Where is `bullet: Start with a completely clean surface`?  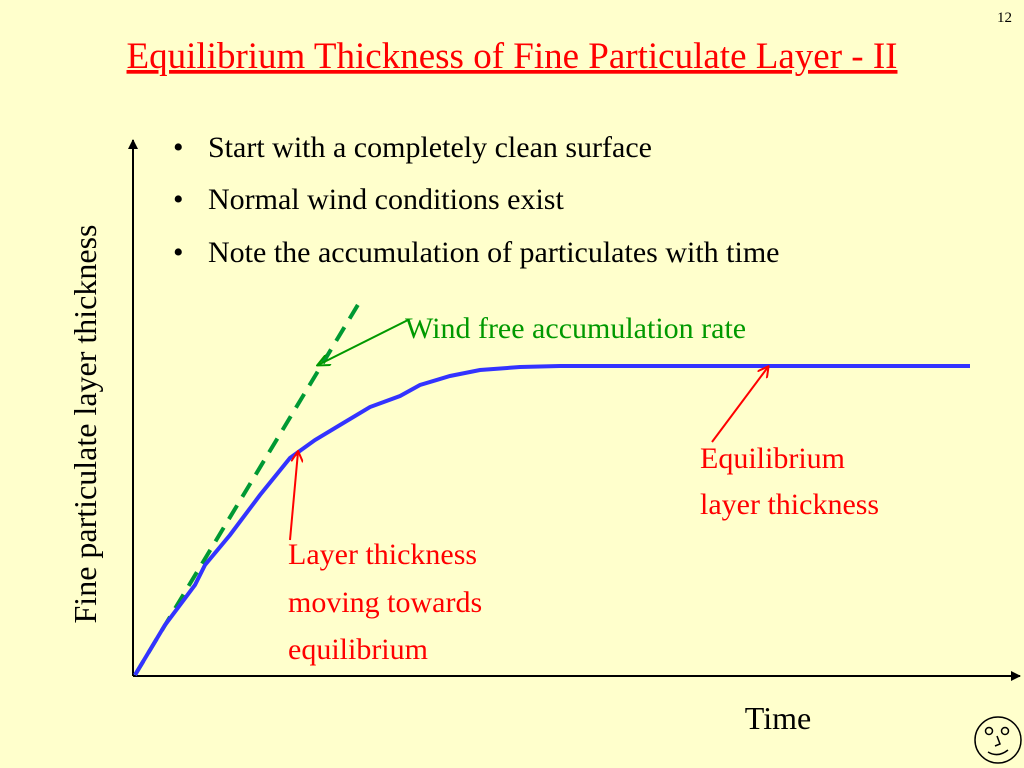
bullet: Start with a completely clean surface is located at coordinates (430, 147).